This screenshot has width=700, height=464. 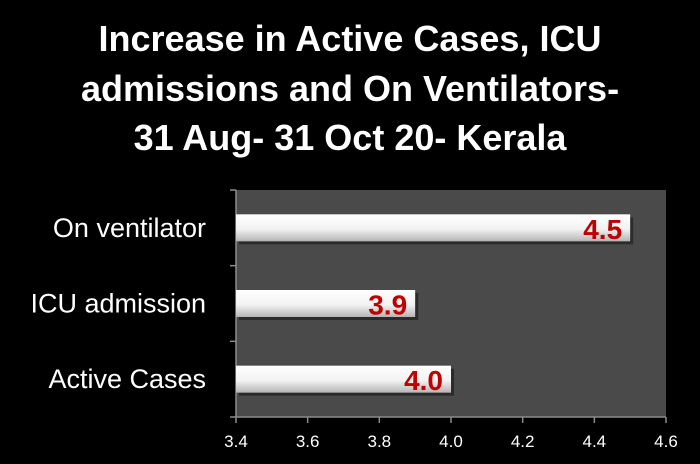 I want to click on x-tick-label: 3.8, so click(x=380, y=441).